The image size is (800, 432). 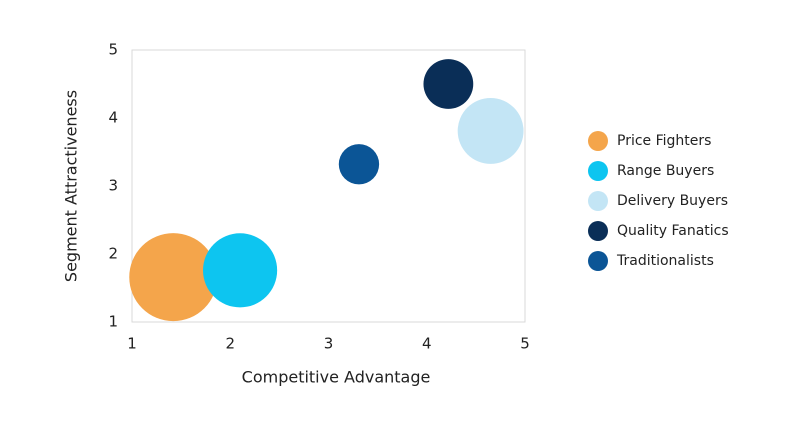 I want to click on y-tick-label: 2, so click(x=113, y=254).